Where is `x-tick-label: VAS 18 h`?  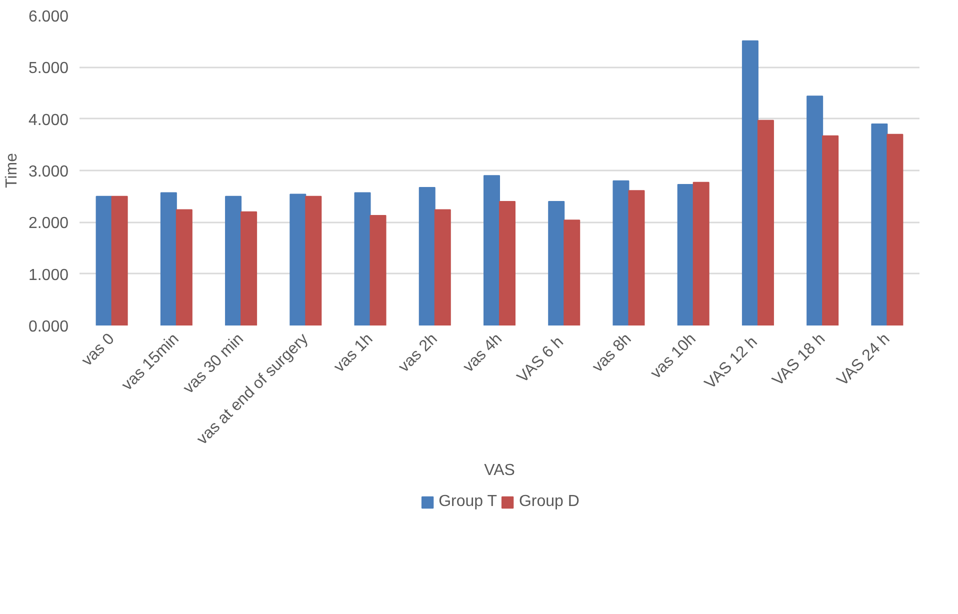
x-tick-label: VAS 18 h is located at coordinates (799, 360).